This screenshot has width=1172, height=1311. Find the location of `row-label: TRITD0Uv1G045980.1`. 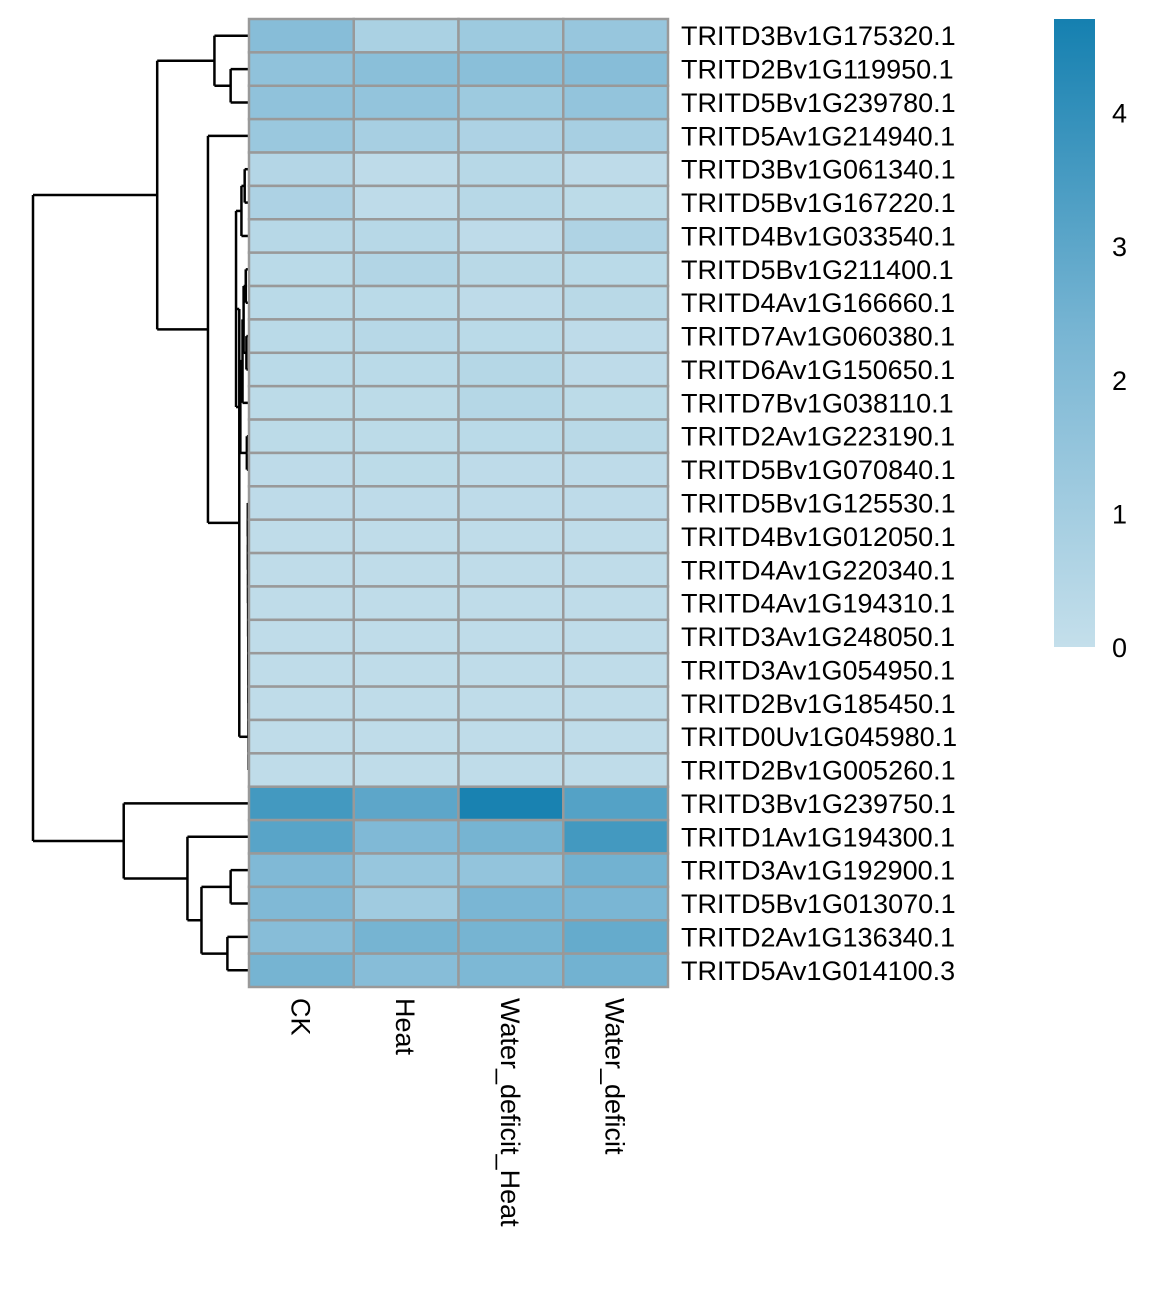

row-label: TRITD0Uv1G045980.1 is located at coordinates (819, 737).